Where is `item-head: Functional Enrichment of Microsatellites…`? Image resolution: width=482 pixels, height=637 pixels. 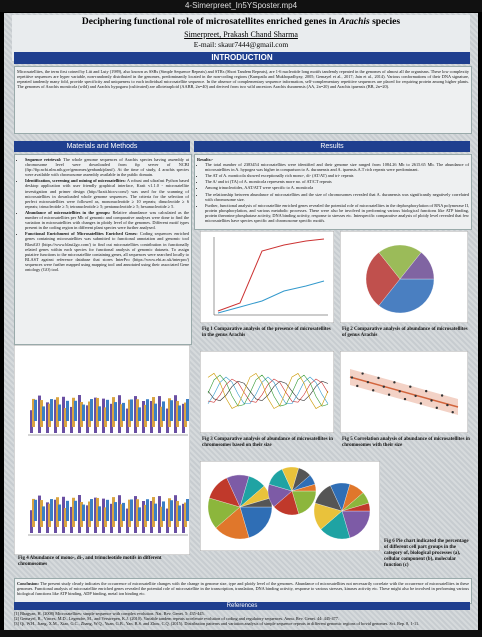
item-head: Functional Enrichment of Microsatellites… is located at coordinates (81, 234).